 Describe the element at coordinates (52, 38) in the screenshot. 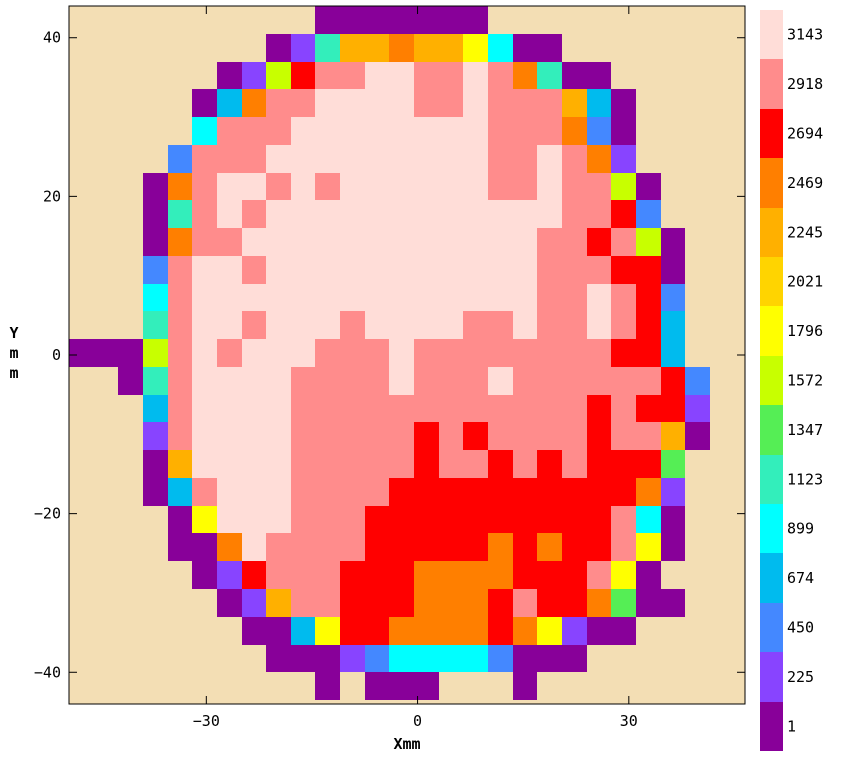

I see `y-tick-label: 40` at that location.